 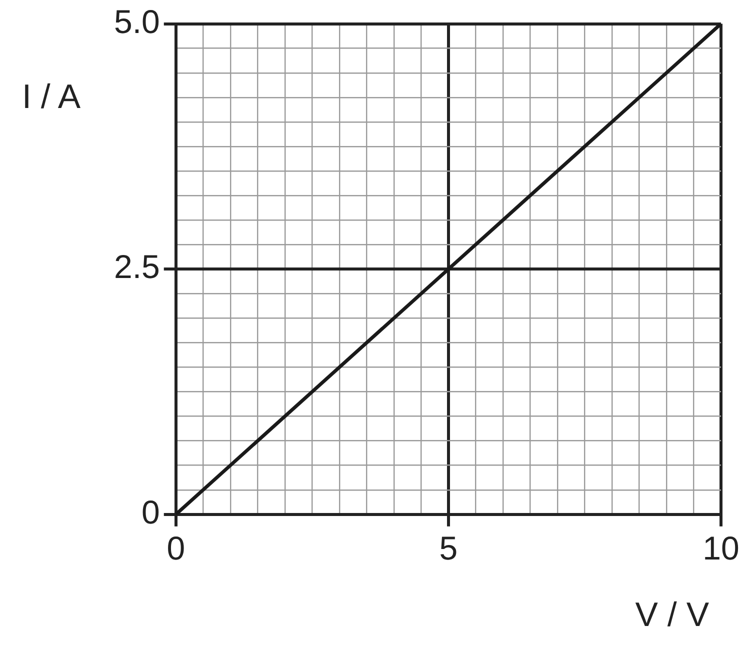 What do you see at coordinates (51, 97) in the screenshot?
I see `y-axis-title: I / A` at bounding box center [51, 97].